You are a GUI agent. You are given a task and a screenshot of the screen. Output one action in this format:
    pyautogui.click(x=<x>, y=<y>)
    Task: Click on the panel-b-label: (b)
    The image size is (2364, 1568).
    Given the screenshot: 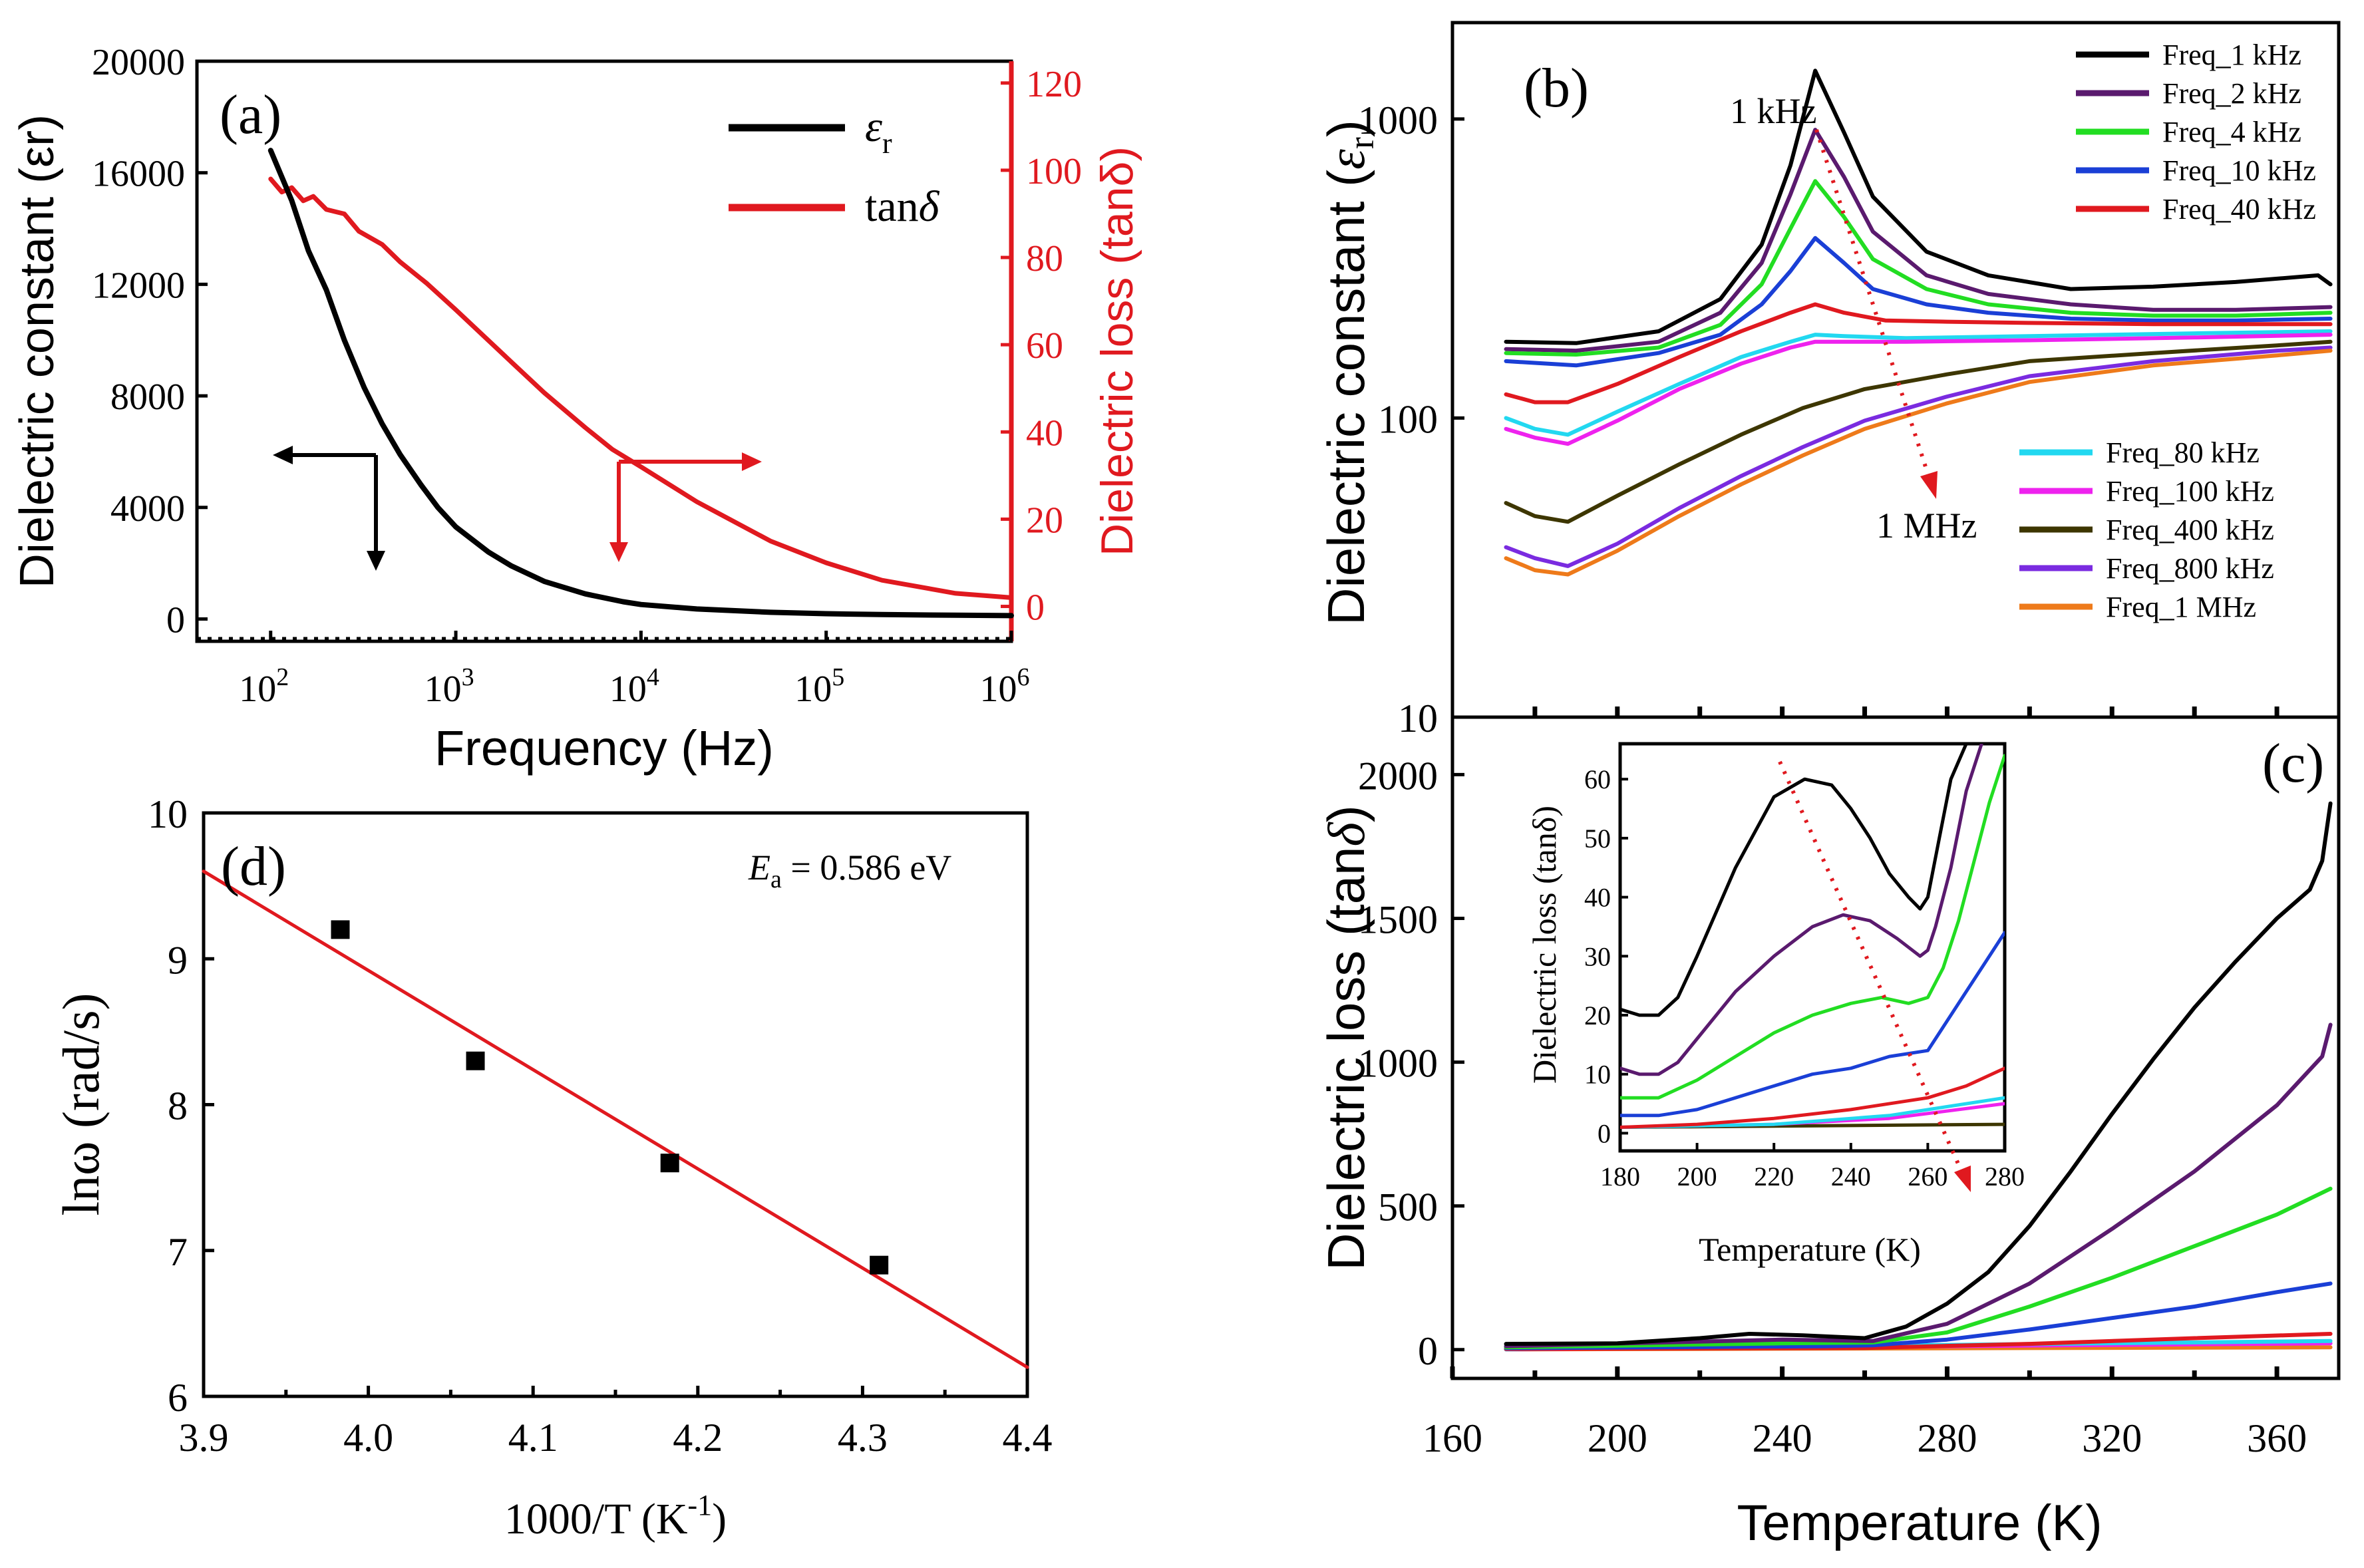 What is the action you would take?
    pyautogui.click(x=1556, y=88)
    